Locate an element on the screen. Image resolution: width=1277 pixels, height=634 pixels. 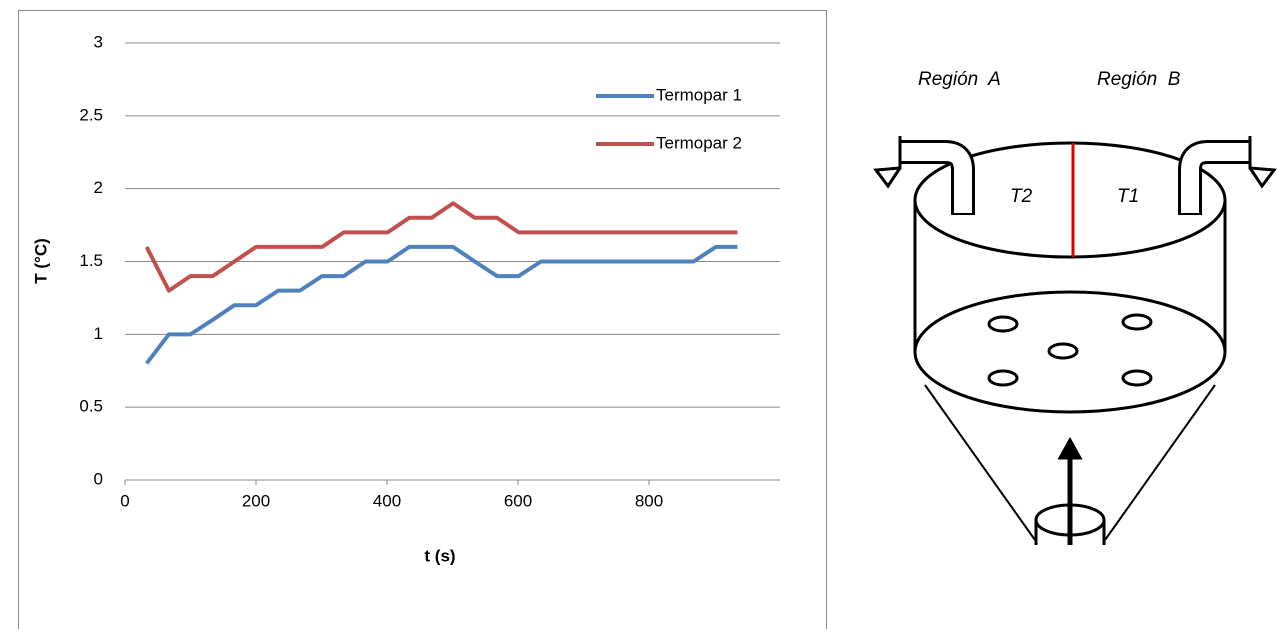
y-tick-label: 1.5 is located at coordinates (91, 260).